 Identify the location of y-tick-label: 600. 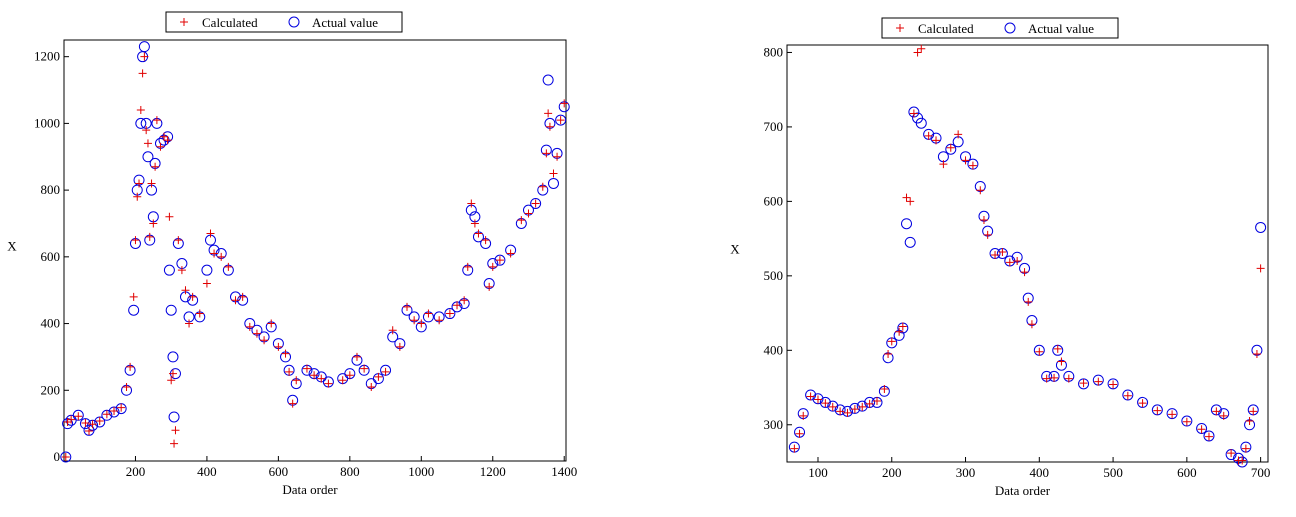
(51, 256).